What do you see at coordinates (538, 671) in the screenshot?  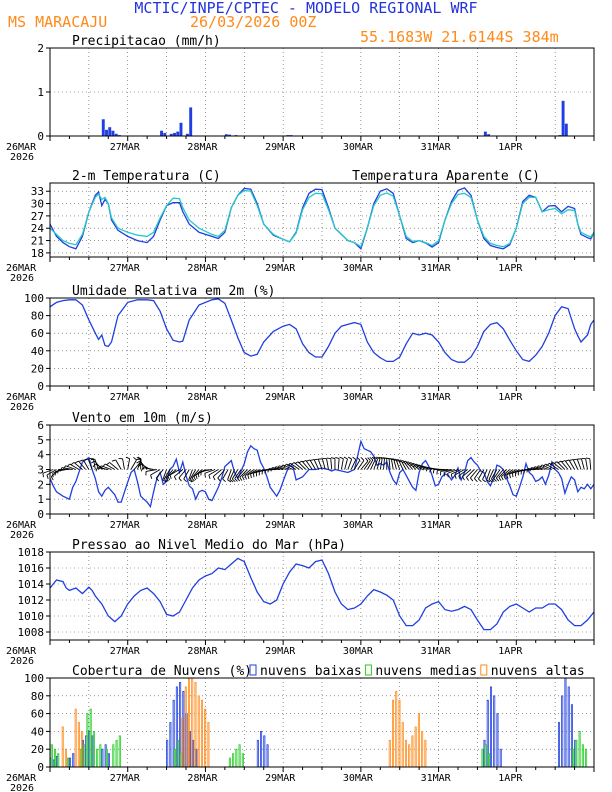 I see `legend-label: nuvens altas` at bounding box center [538, 671].